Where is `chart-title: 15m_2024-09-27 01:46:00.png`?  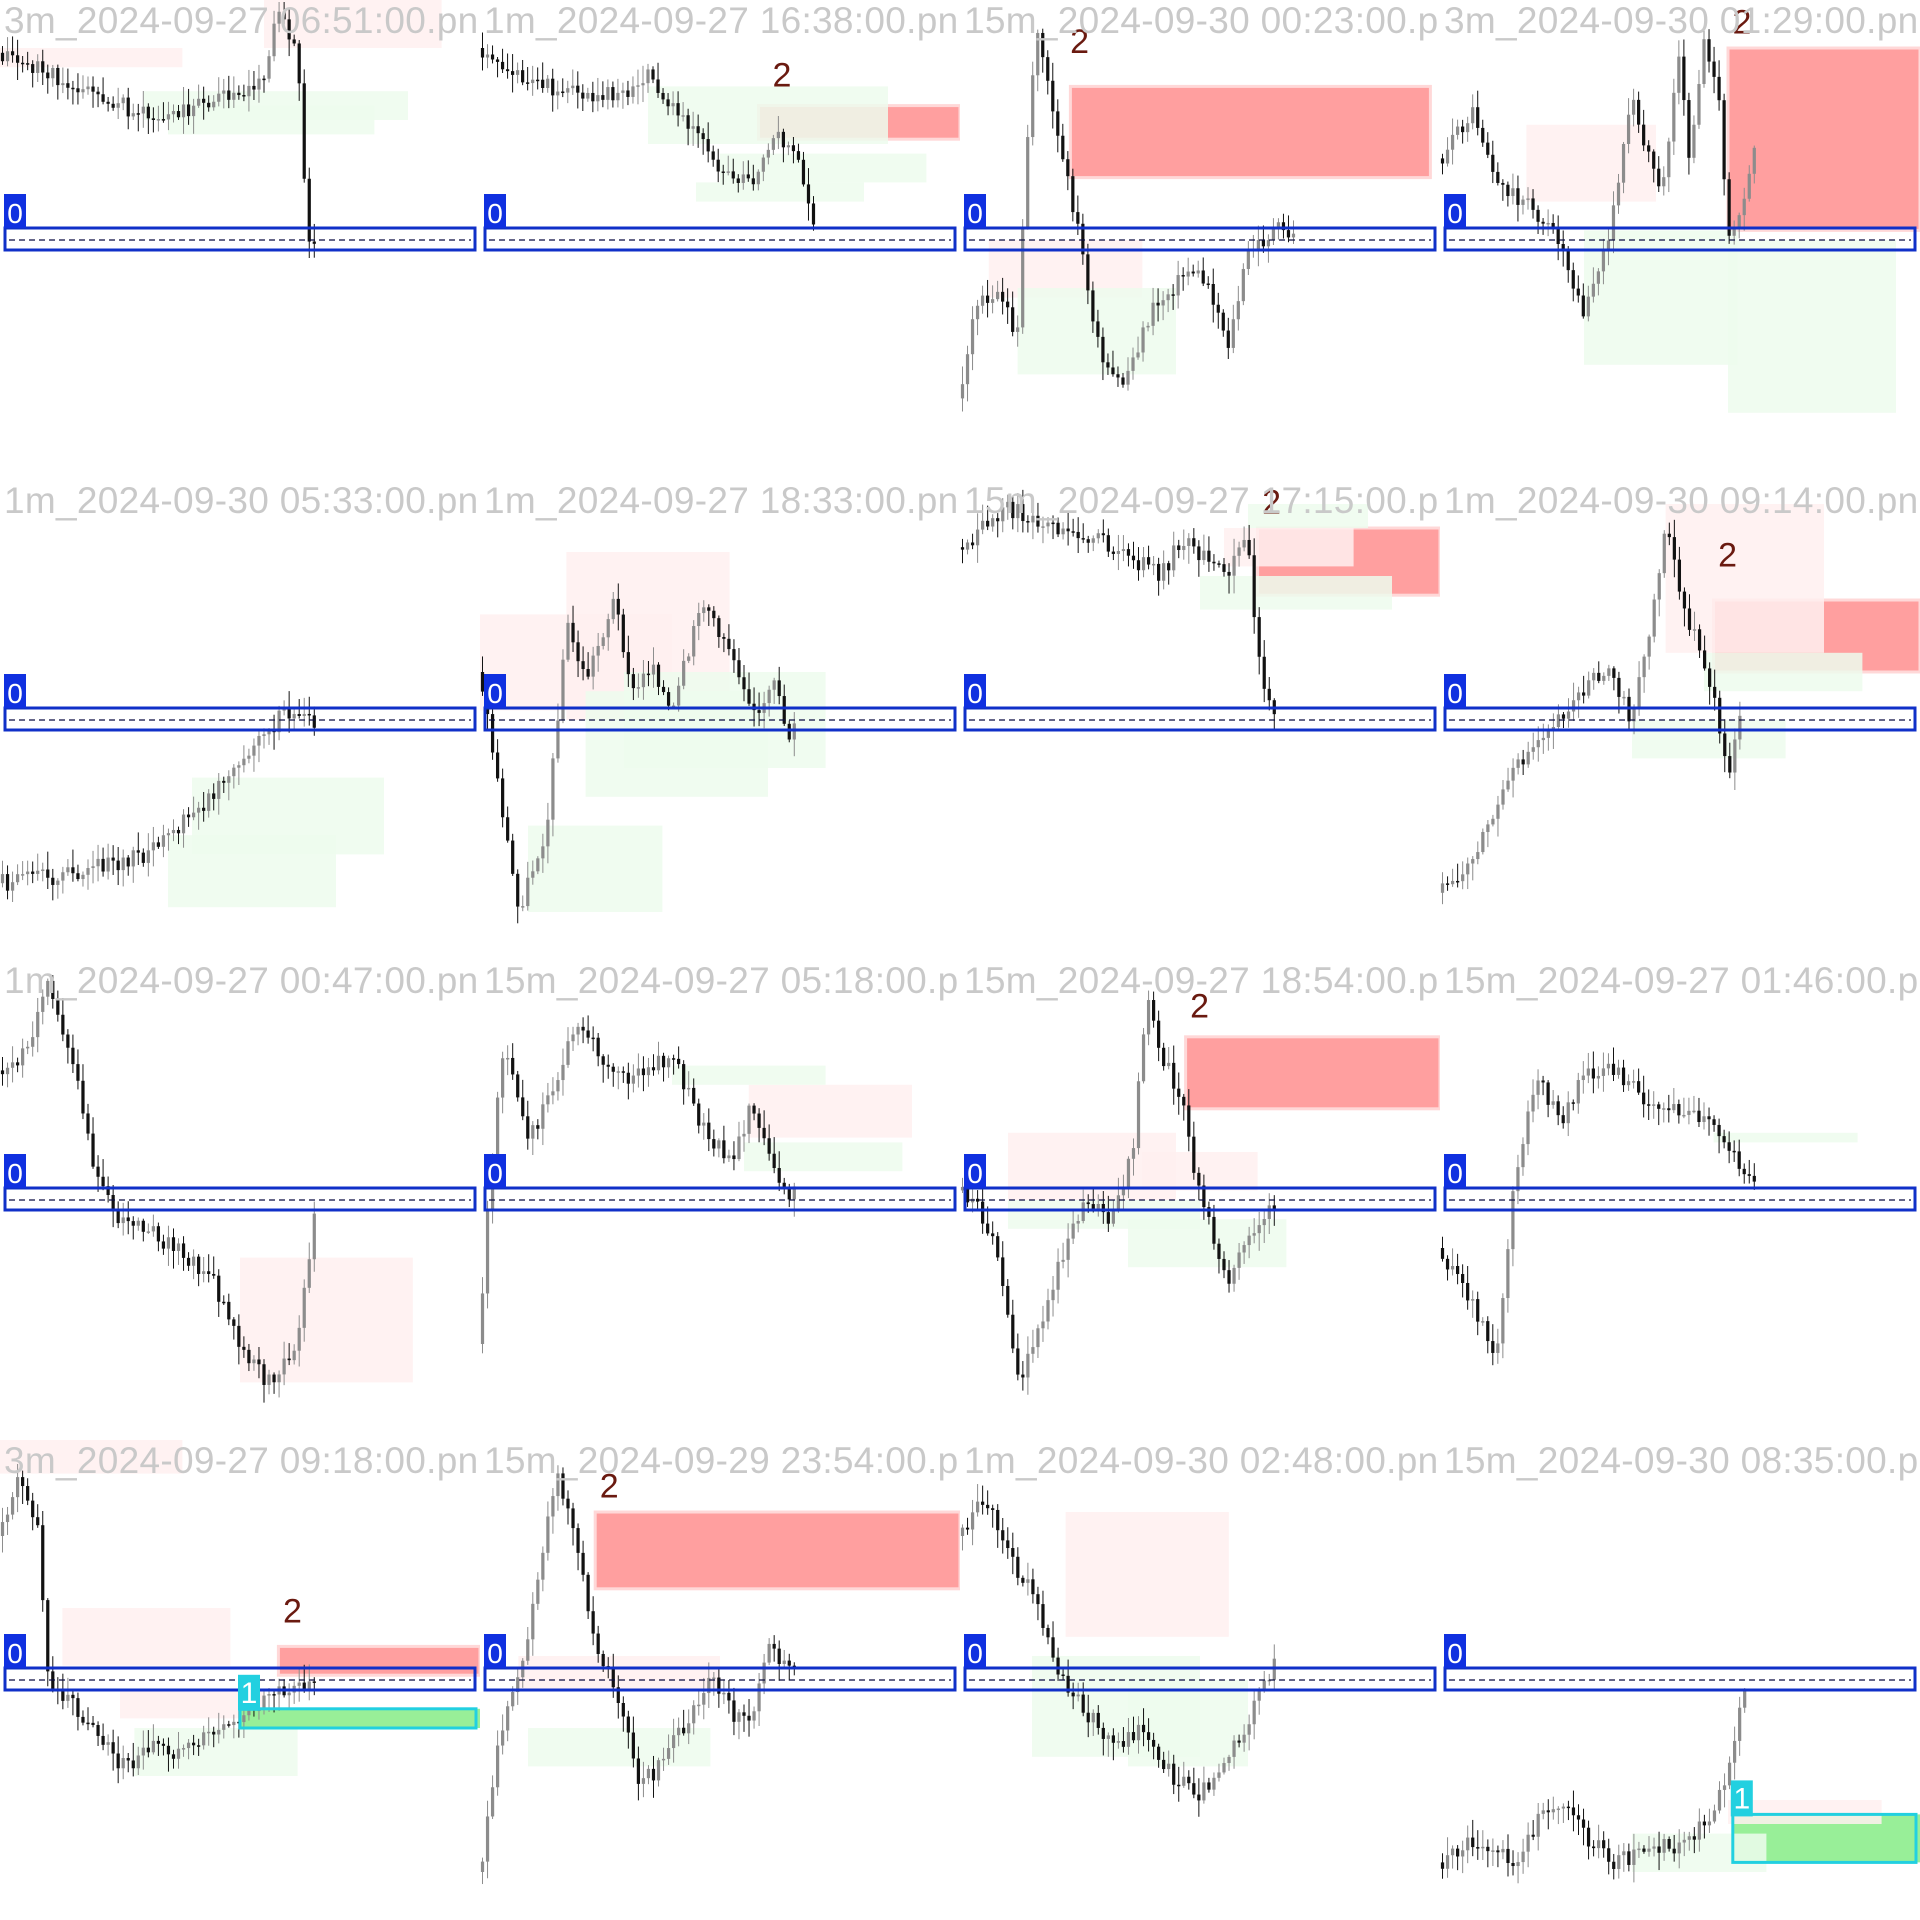 chart-title: 15m_2024-09-27 01:46:00.png is located at coordinates (1682, 980).